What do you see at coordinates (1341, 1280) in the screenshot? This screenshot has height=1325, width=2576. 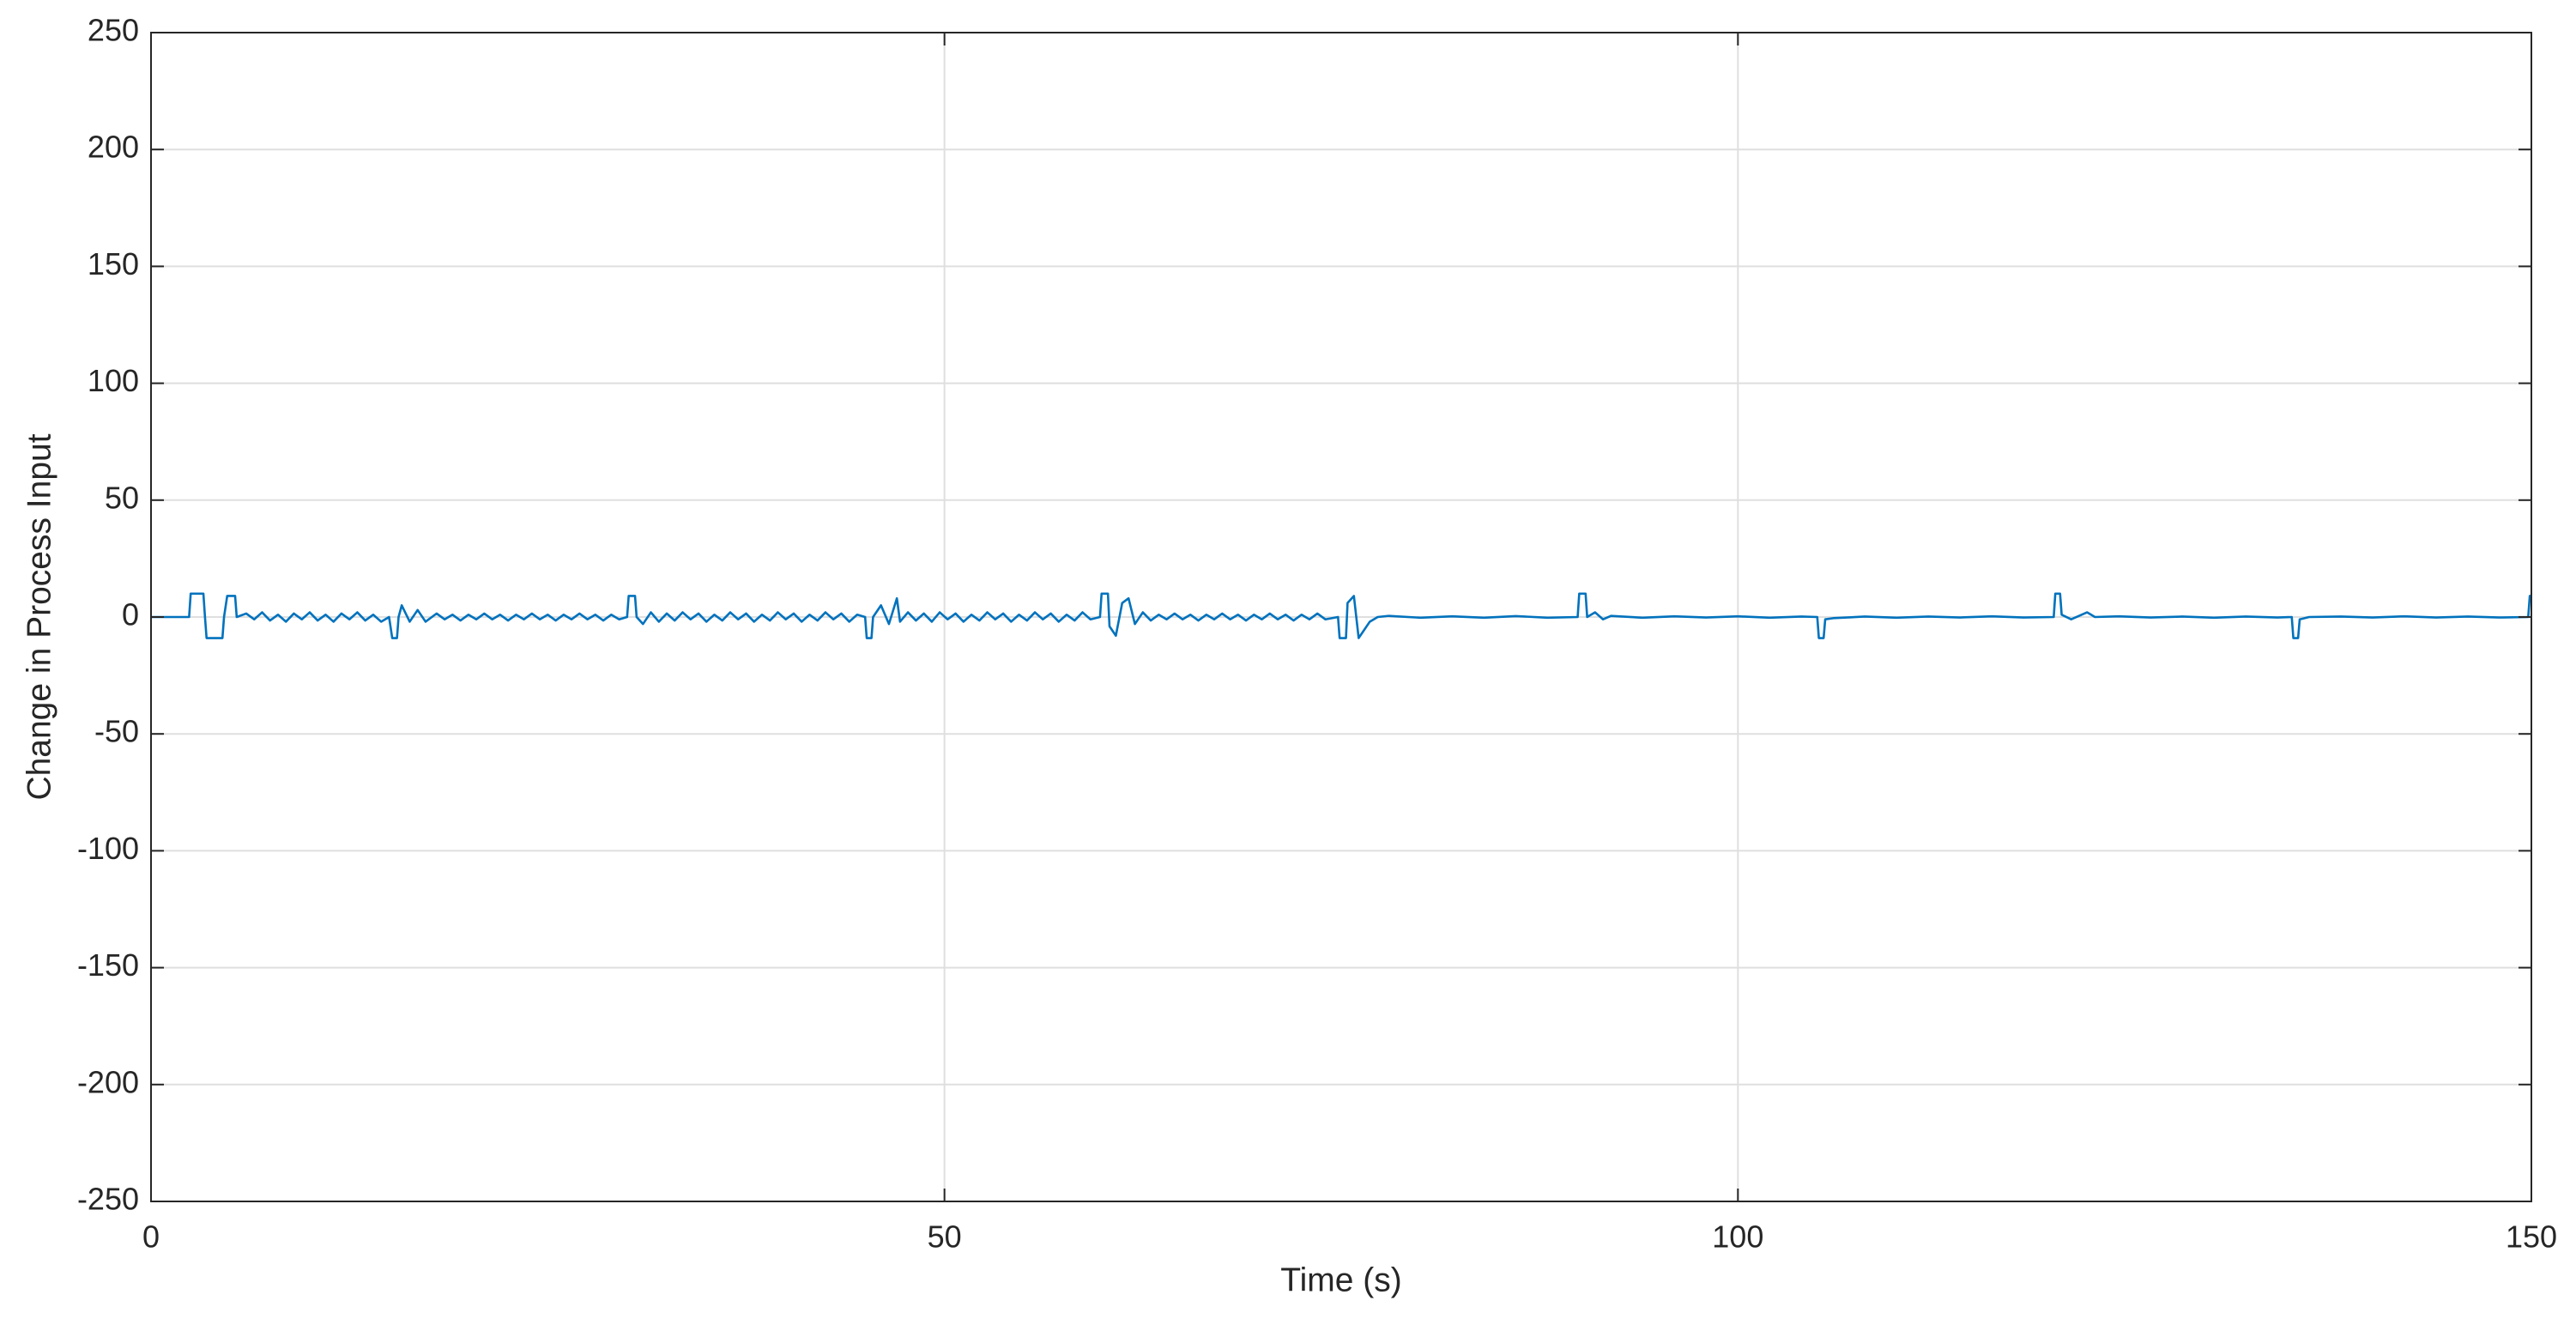 I see `x-axis-label: Time (s)` at bounding box center [1341, 1280].